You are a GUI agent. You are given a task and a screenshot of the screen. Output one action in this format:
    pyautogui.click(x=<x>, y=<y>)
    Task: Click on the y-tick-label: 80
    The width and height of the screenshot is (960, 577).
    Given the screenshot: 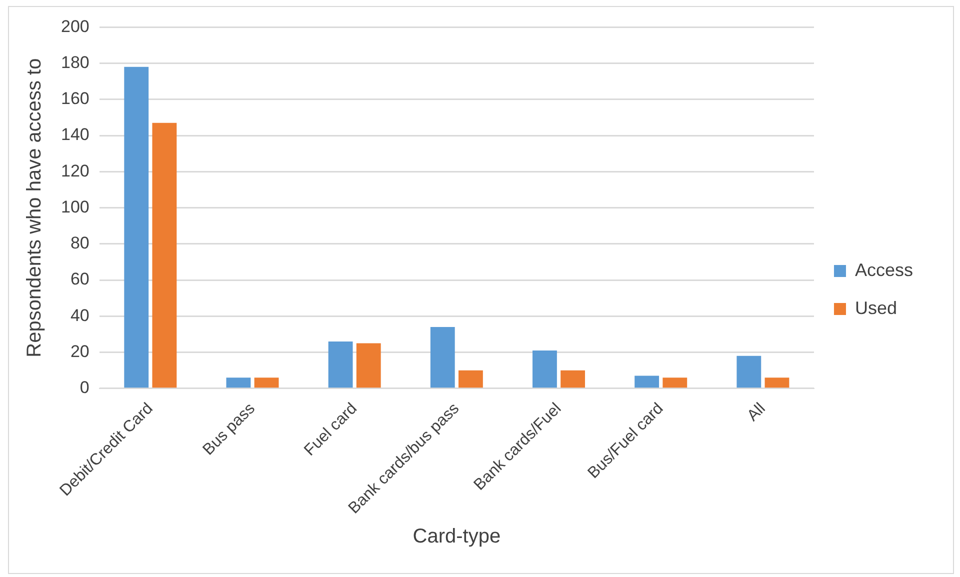 What is the action you would take?
    pyautogui.click(x=80, y=243)
    